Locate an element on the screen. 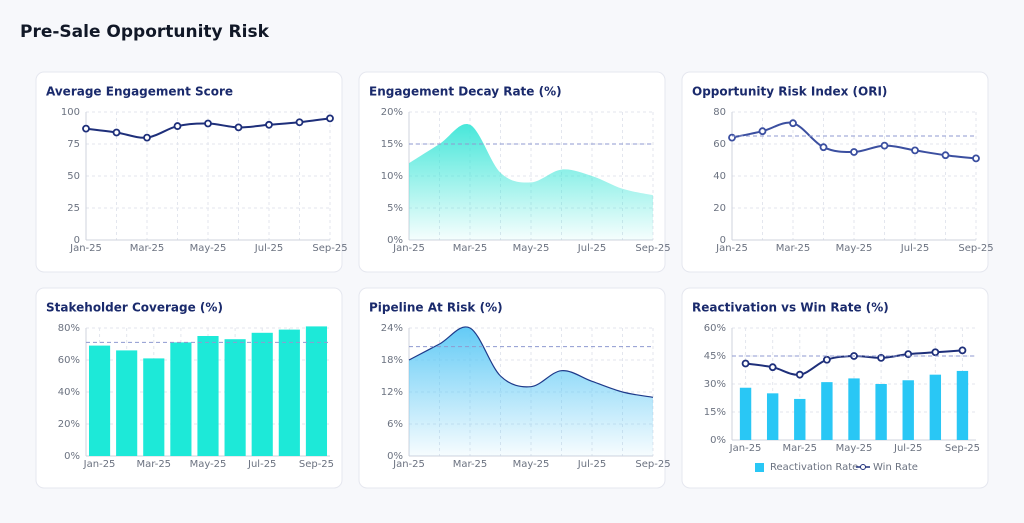 This screenshot has width=1024, height=523. y-tick-label: 80 is located at coordinates (719, 112).